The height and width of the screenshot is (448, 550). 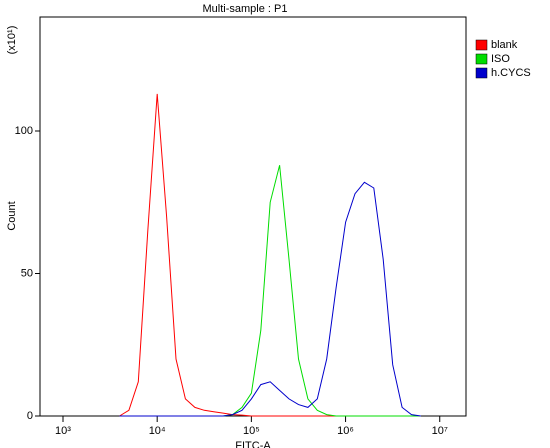 What do you see at coordinates (504, 45) in the screenshot?
I see `legend-label: blank` at bounding box center [504, 45].